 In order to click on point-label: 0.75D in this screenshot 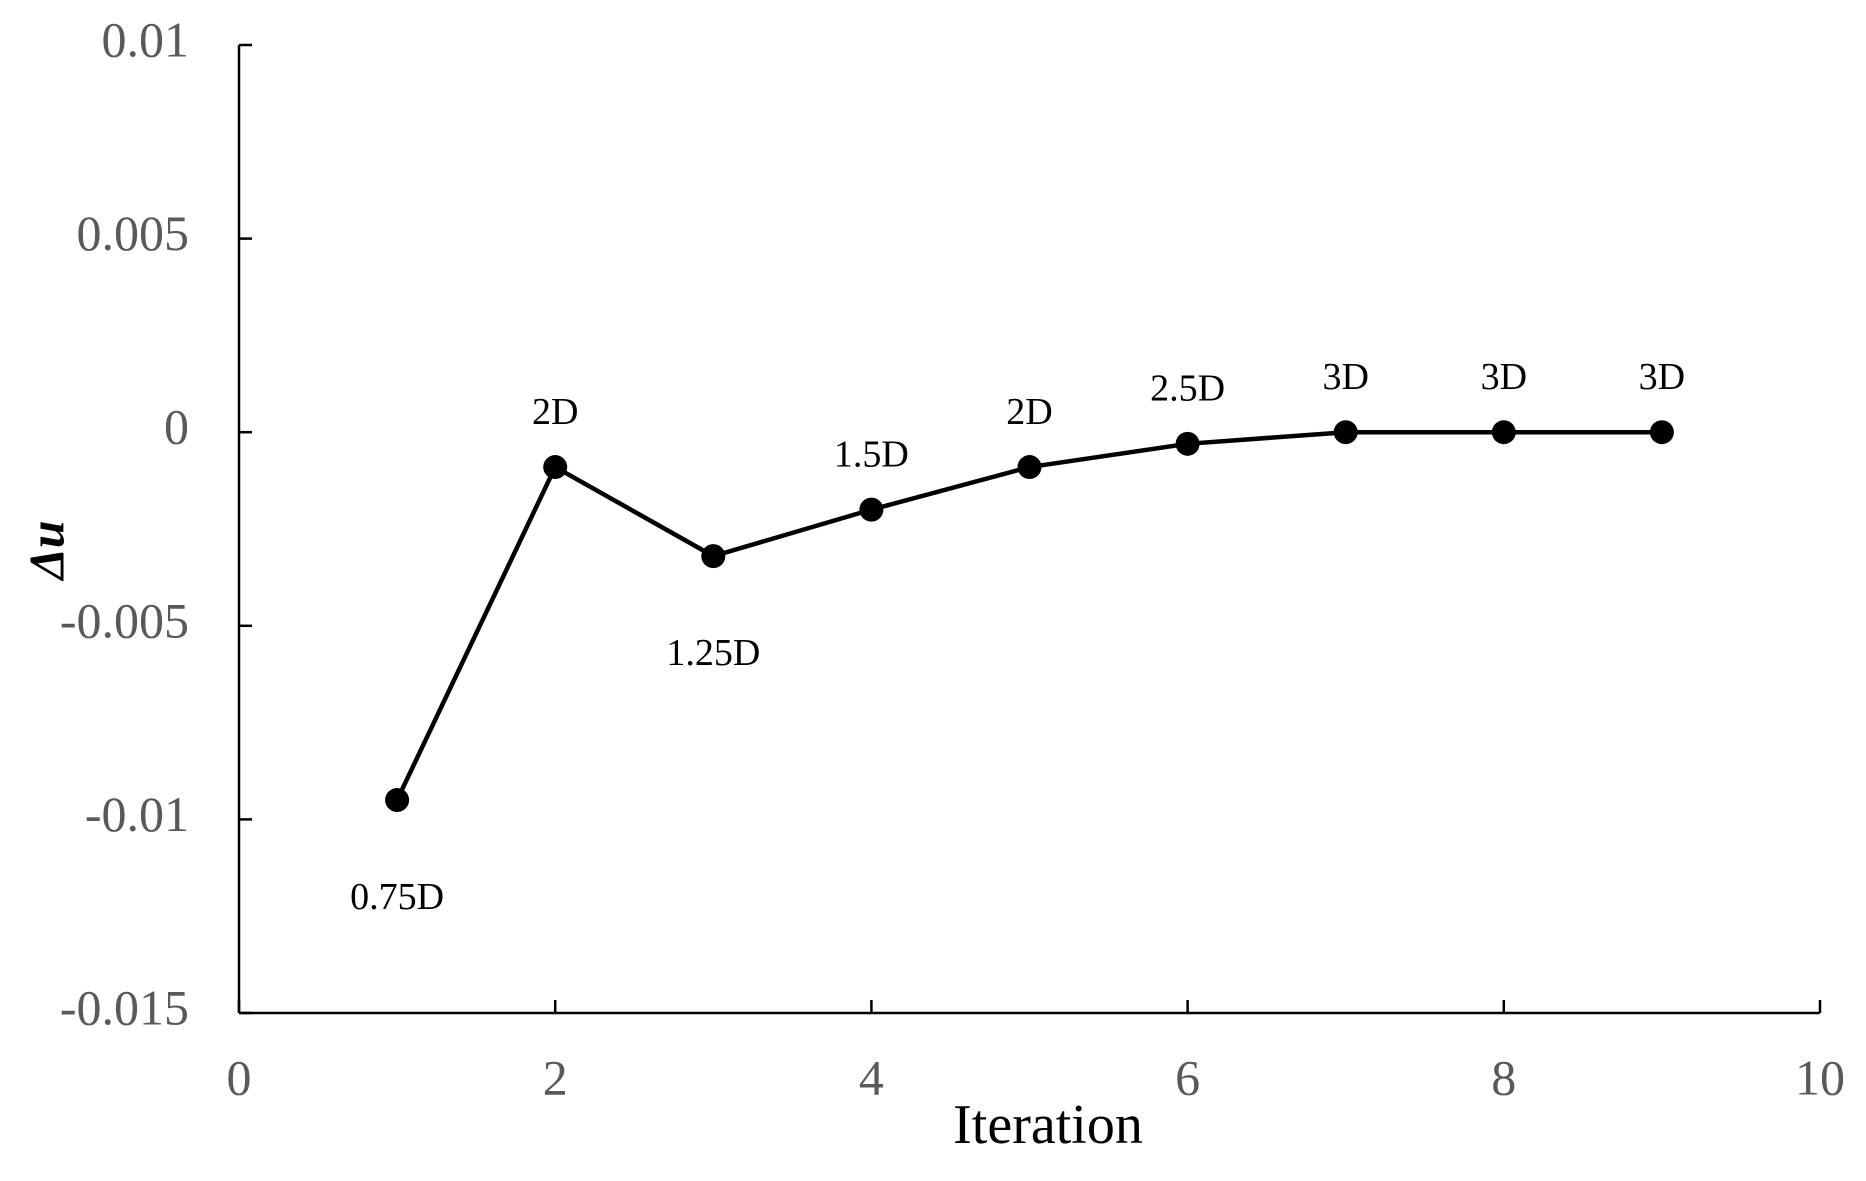, I will do `click(397, 897)`.